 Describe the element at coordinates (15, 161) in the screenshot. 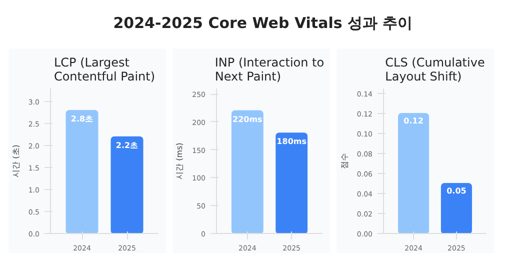

I see `y-axis-title: 시간 (초)` at that location.